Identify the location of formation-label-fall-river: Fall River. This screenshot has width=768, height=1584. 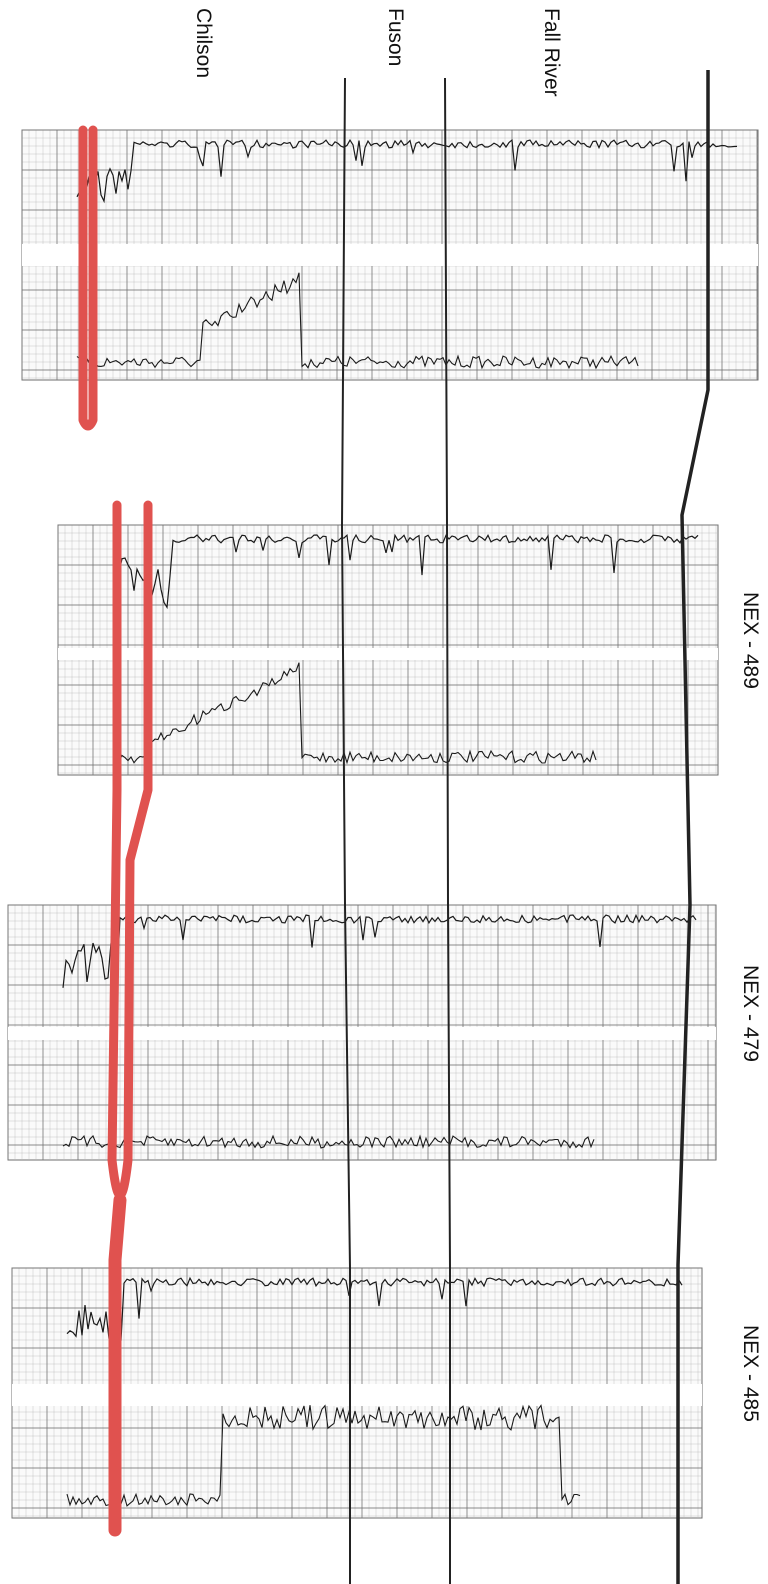
(551, 52).